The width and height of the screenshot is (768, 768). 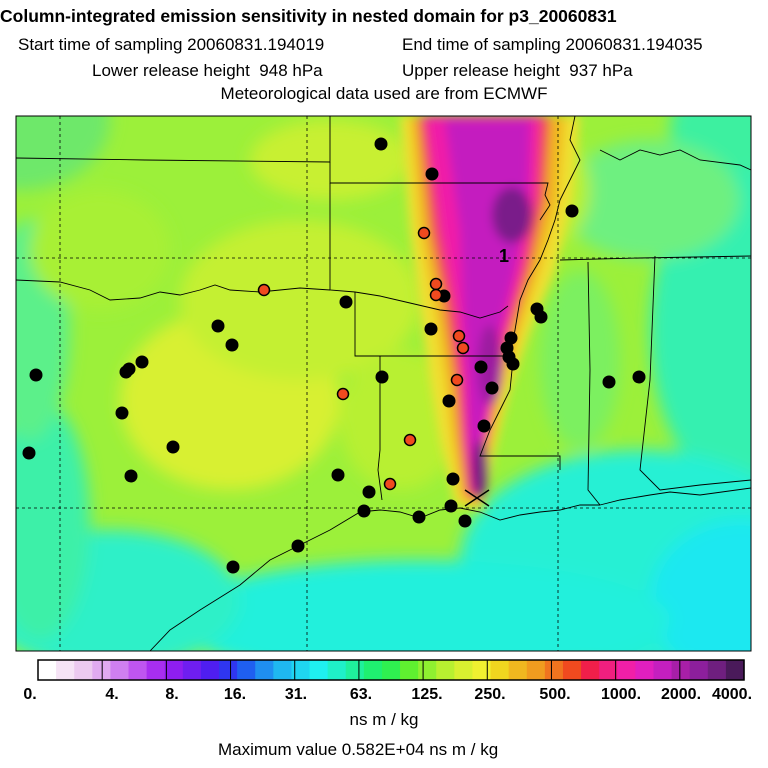 What do you see at coordinates (481, 44) in the screenshot?
I see `end-time-label: End time of sampling` at bounding box center [481, 44].